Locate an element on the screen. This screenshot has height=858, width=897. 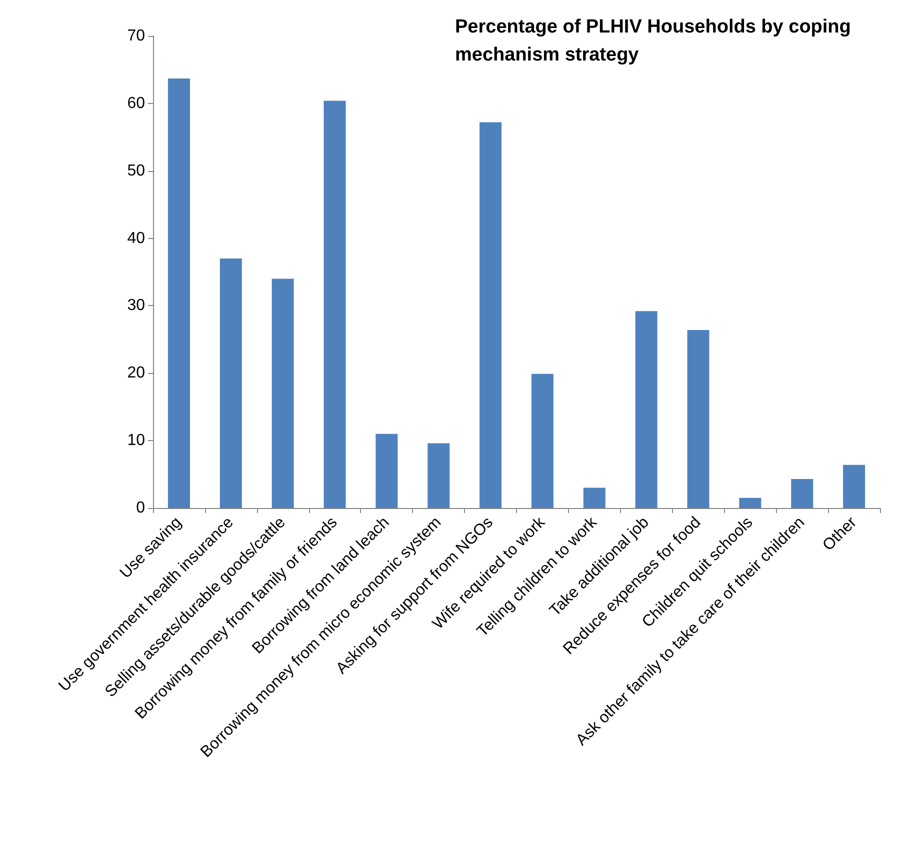
y-tick-label: 60 is located at coordinates (136, 103).